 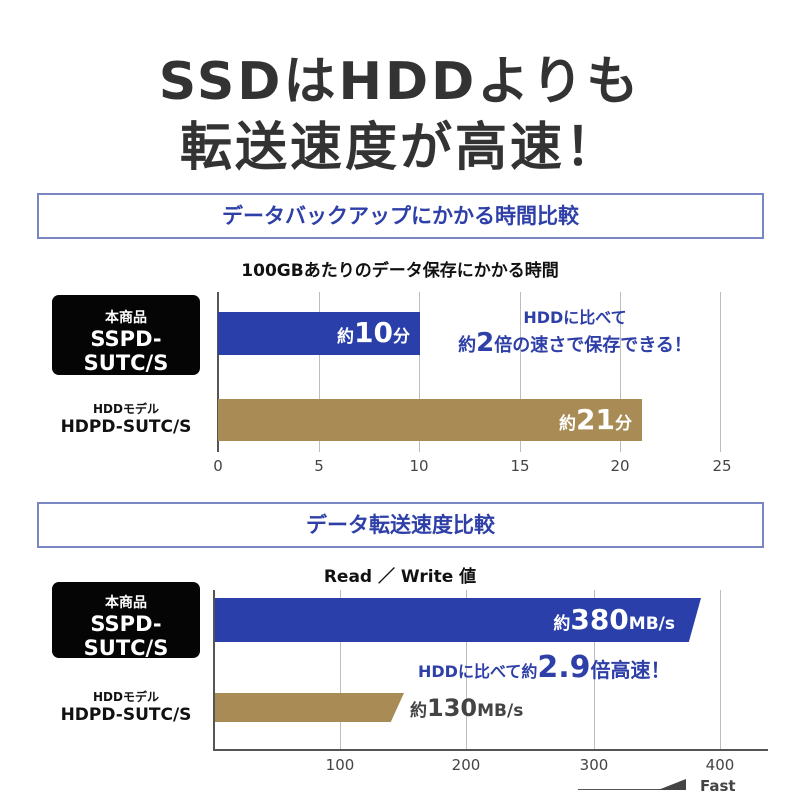 I want to click on ssd-speed-bar, so click(x=458, y=620).